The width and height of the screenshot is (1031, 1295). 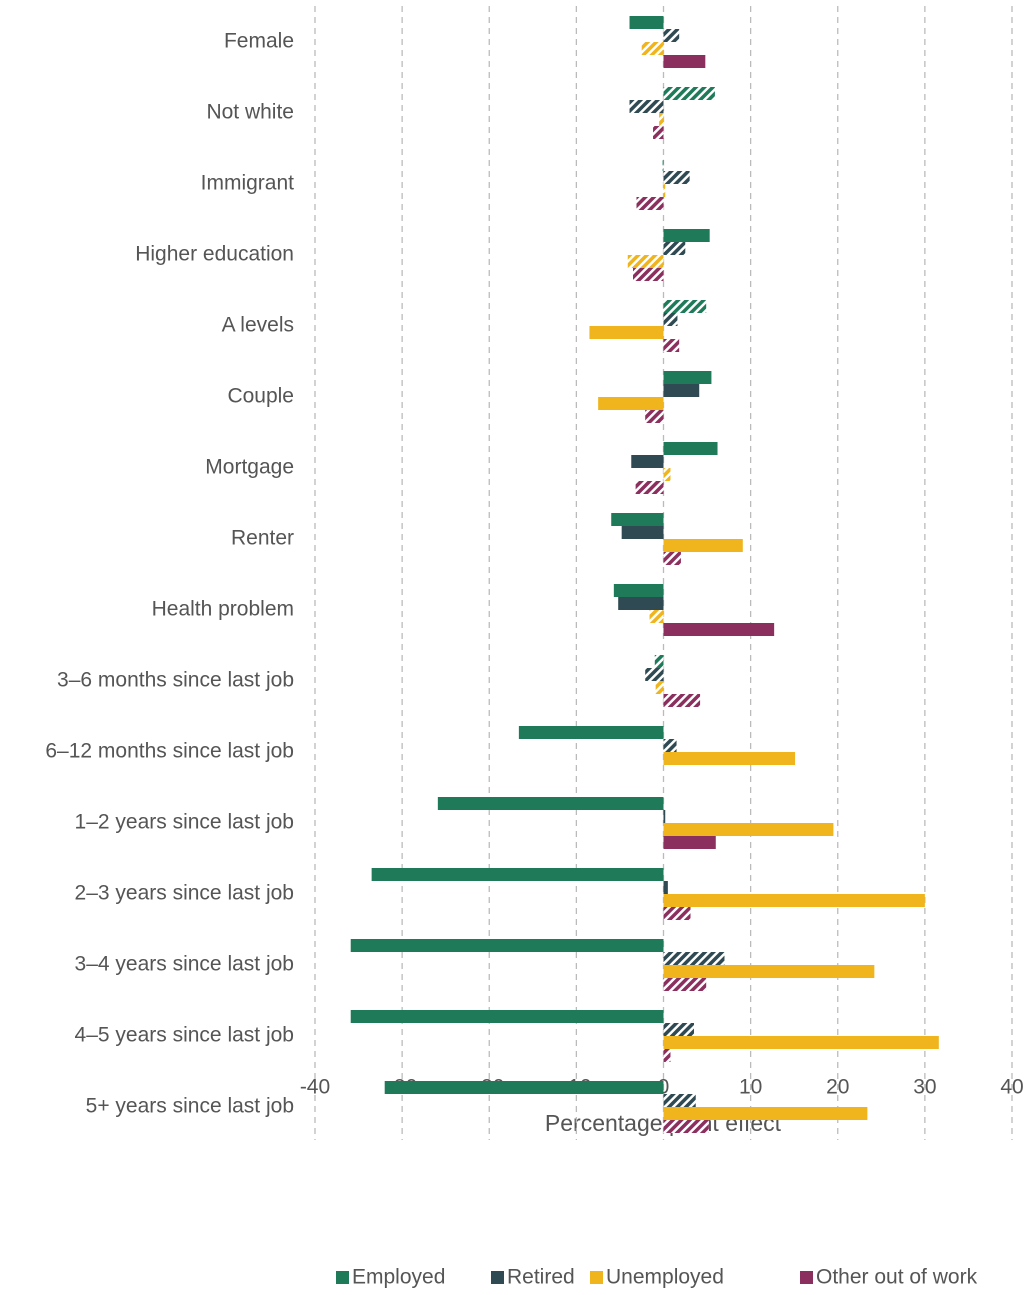 I want to click on legend-label: Employed, so click(x=398, y=1277).